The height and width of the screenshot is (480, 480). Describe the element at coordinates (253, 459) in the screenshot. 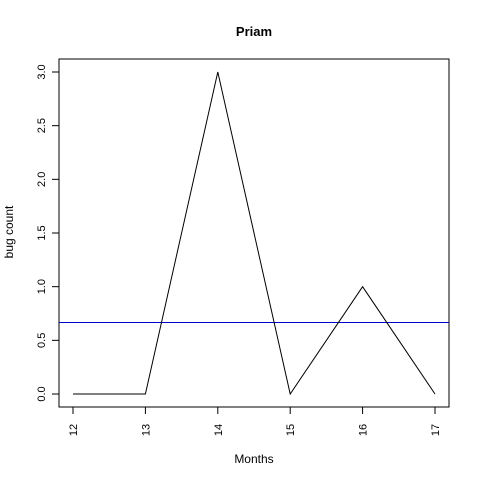

I see `x-axis-label: Months` at that location.